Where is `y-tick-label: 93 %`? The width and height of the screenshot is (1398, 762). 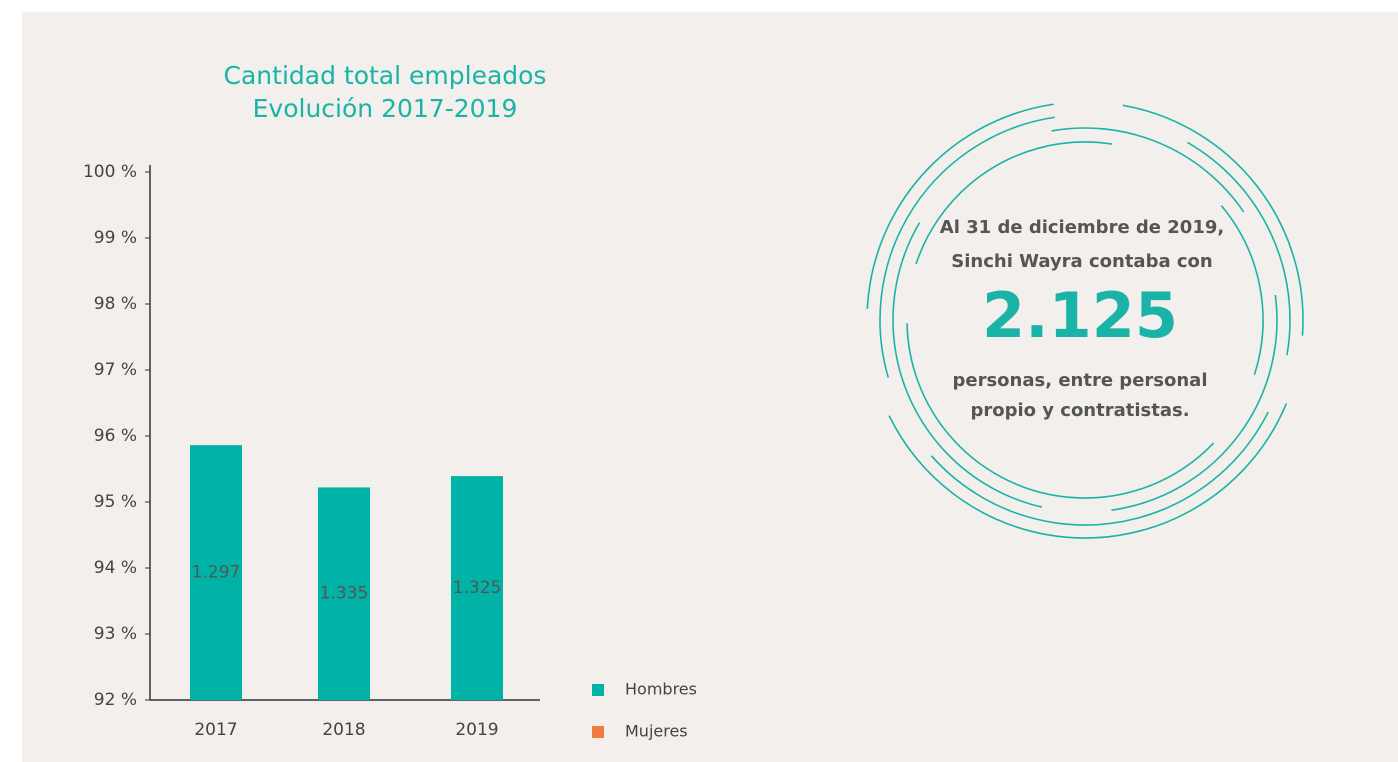 y-tick-label: 93 % is located at coordinates (115, 634).